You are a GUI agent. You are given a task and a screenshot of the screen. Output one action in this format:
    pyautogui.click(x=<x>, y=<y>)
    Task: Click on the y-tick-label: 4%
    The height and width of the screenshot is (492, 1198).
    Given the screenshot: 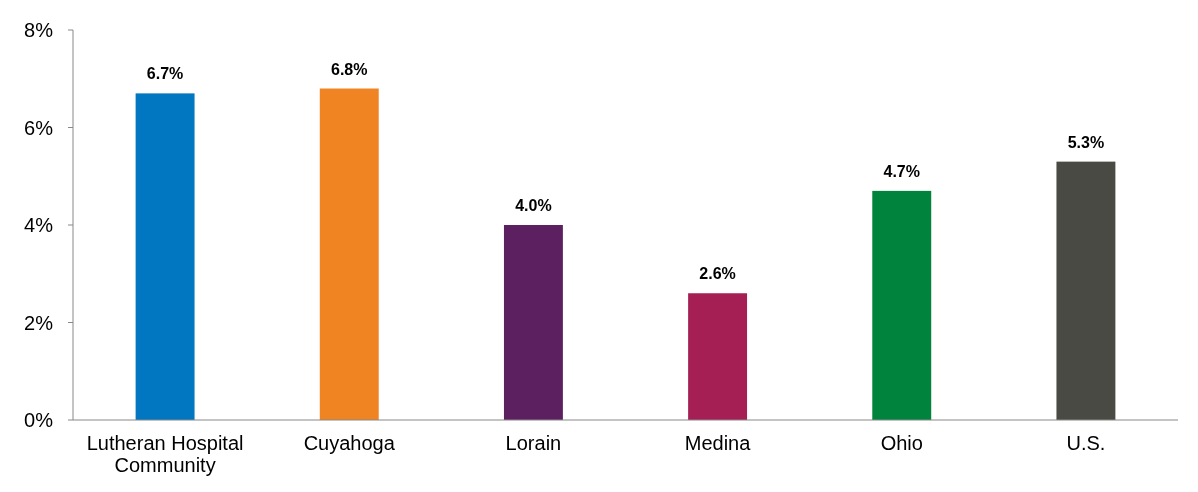 What is the action you would take?
    pyautogui.click(x=39, y=225)
    